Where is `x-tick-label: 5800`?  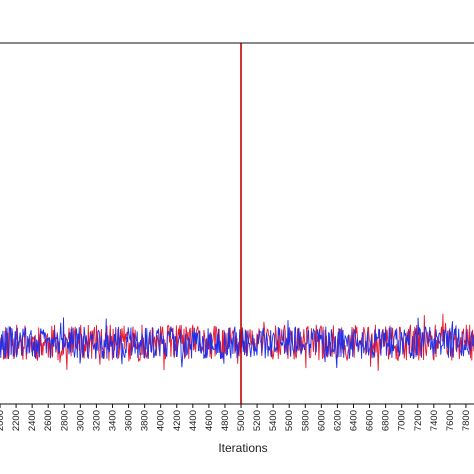 x-tick-label: 5800 is located at coordinates (305, 420).